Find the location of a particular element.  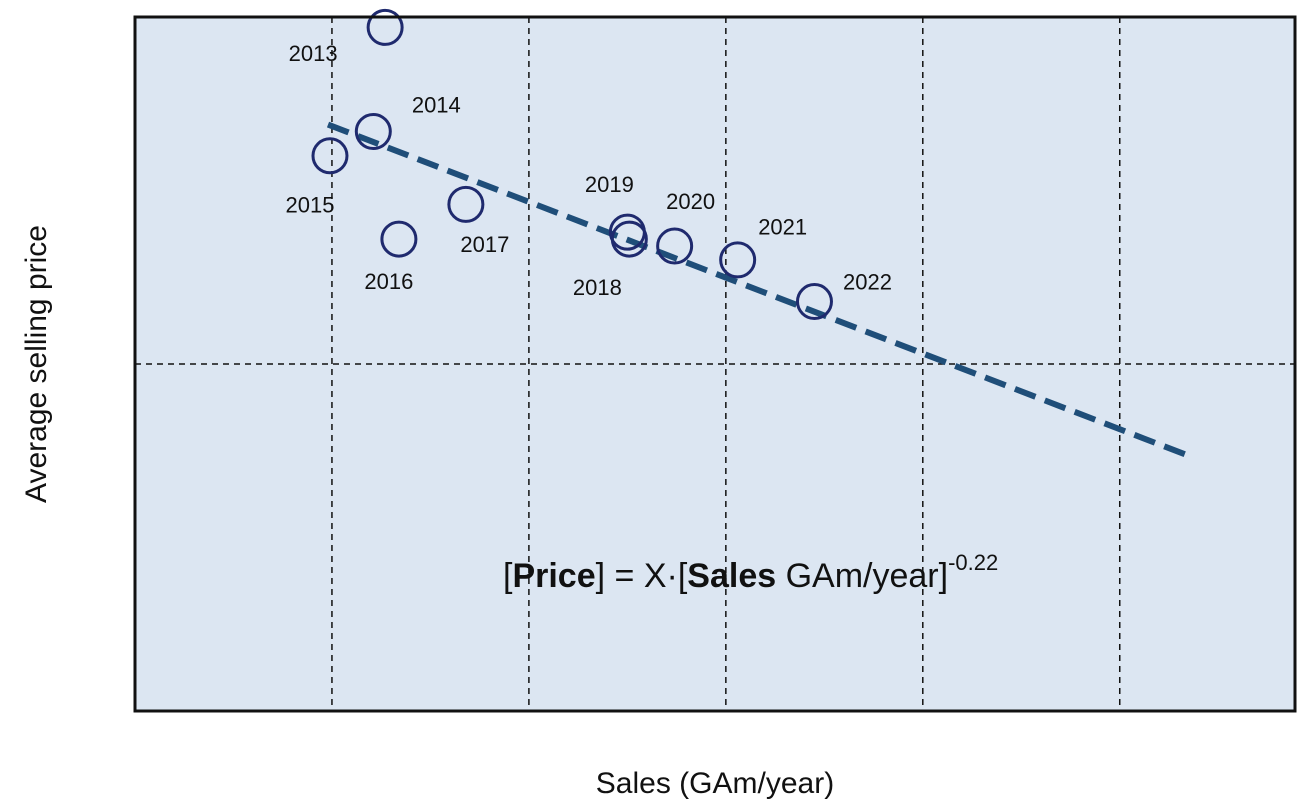

point-label: 2014 is located at coordinates (436, 104).